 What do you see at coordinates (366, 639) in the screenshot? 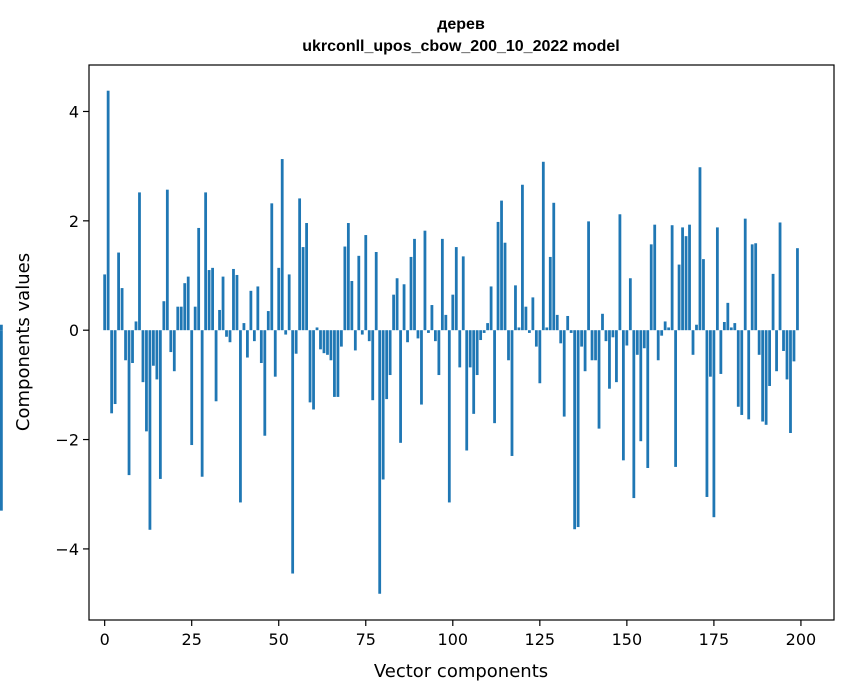
I see `x-tick-label: 75` at bounding box center [366, 639].